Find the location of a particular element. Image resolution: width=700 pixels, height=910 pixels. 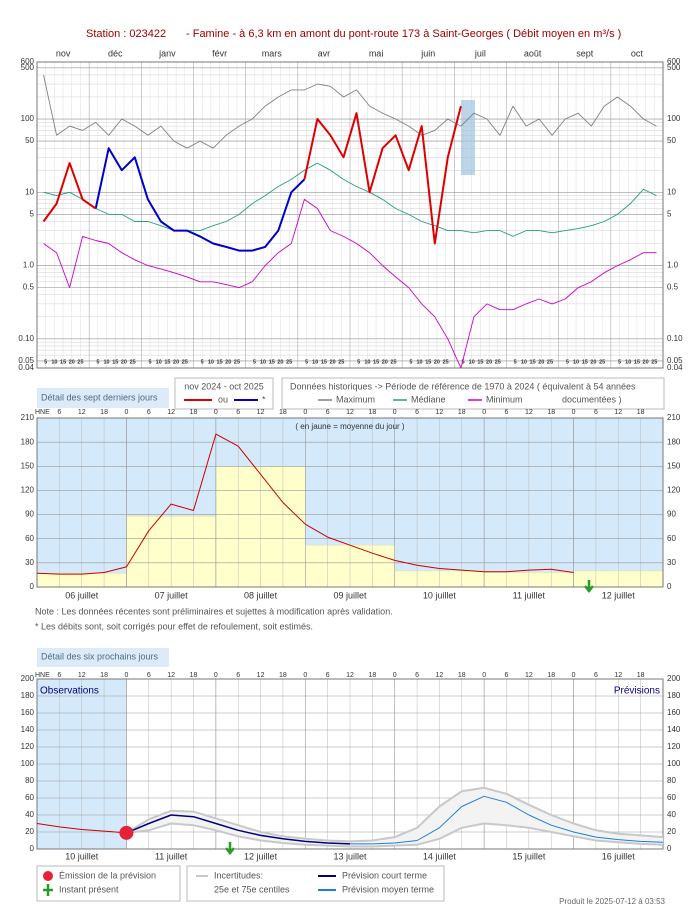

month-label: févr is located at coordinates (219, 53).